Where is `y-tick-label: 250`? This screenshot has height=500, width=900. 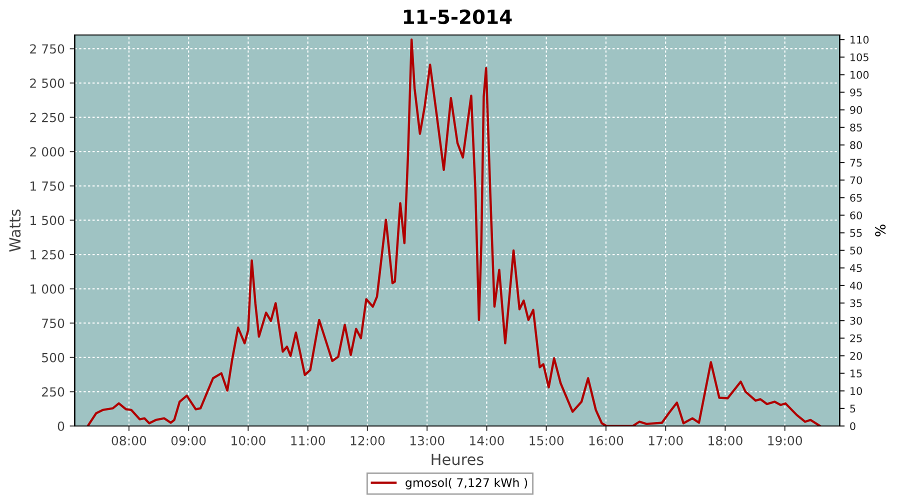 y-tick-label: 250 is located at coordinates (53, 392).